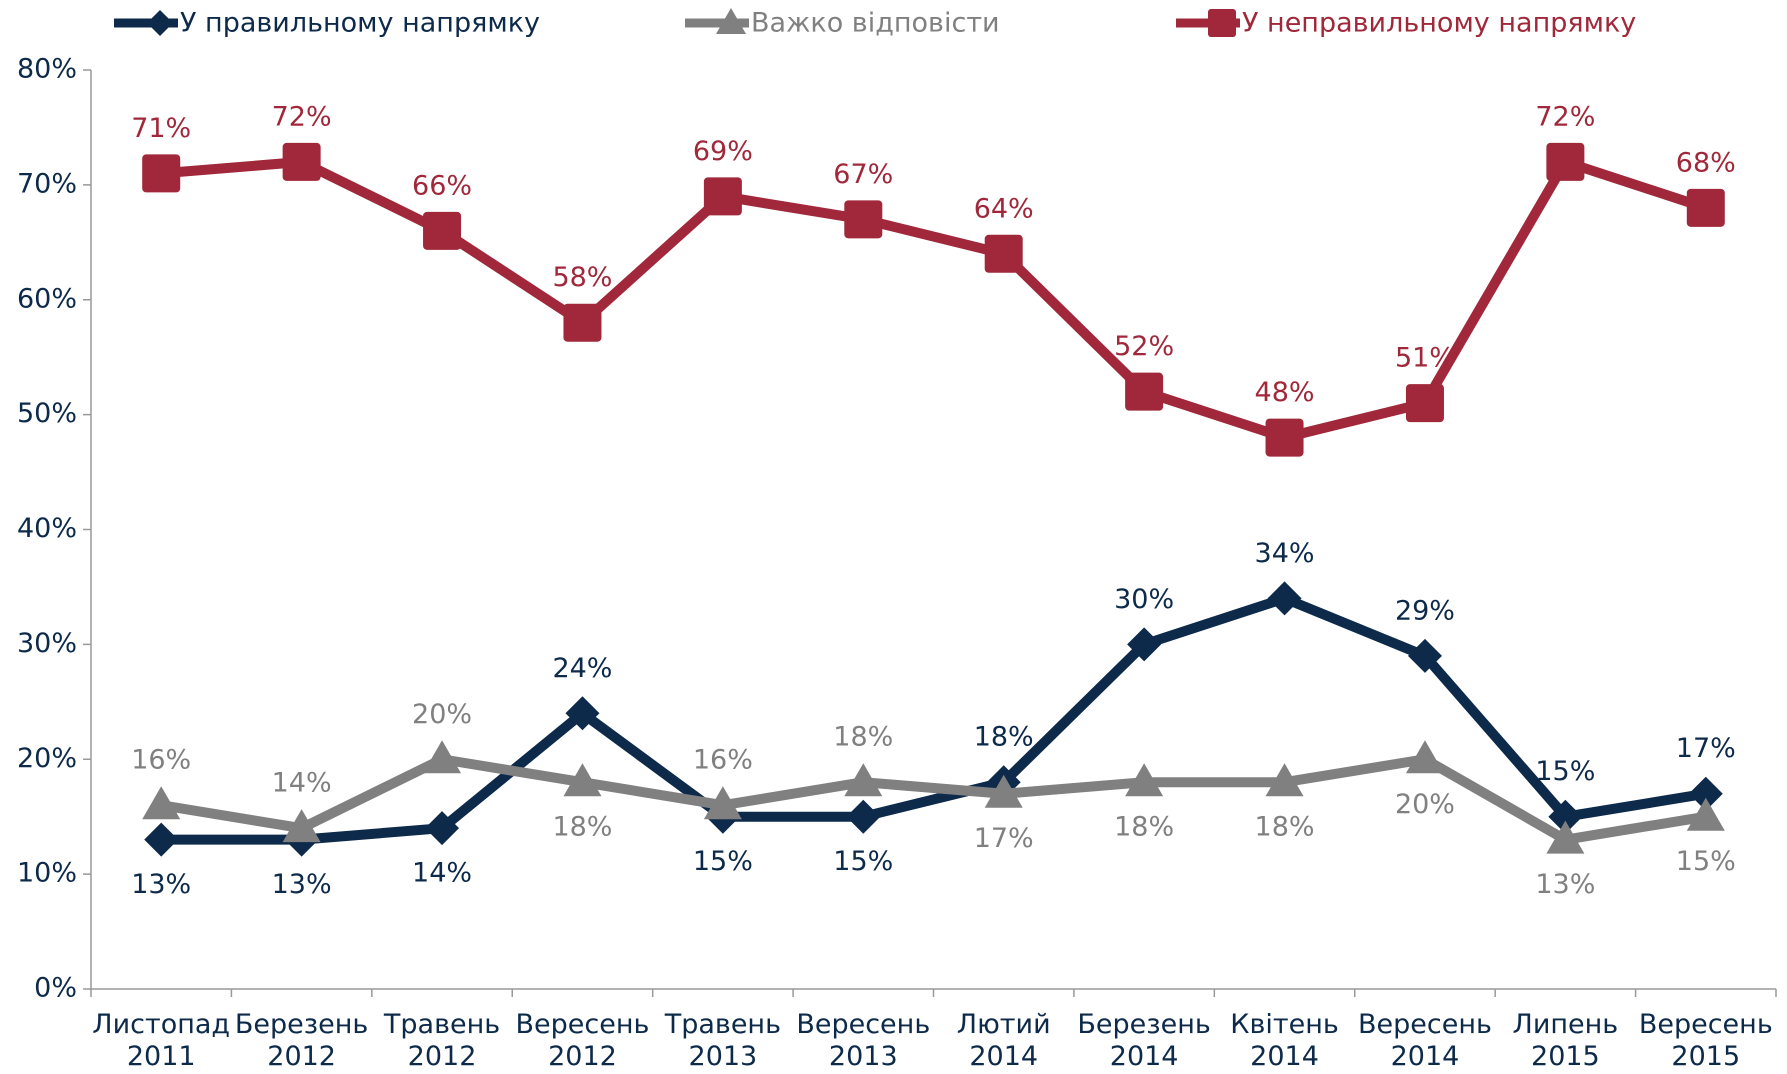 The width and height of the screenshot is (1787, 1074). What do you see at coordinates (442, 185) in the screenshot?
I see `data-label: 66%` at bounding box center [442, 185].